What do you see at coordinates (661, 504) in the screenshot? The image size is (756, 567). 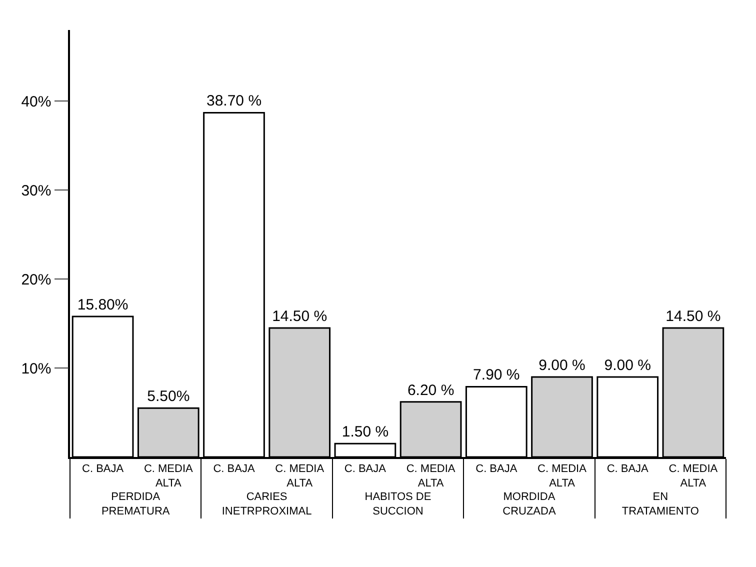 I see `x-tick-label: EN TRATAMIENTO` at bounding box center [661, 504].